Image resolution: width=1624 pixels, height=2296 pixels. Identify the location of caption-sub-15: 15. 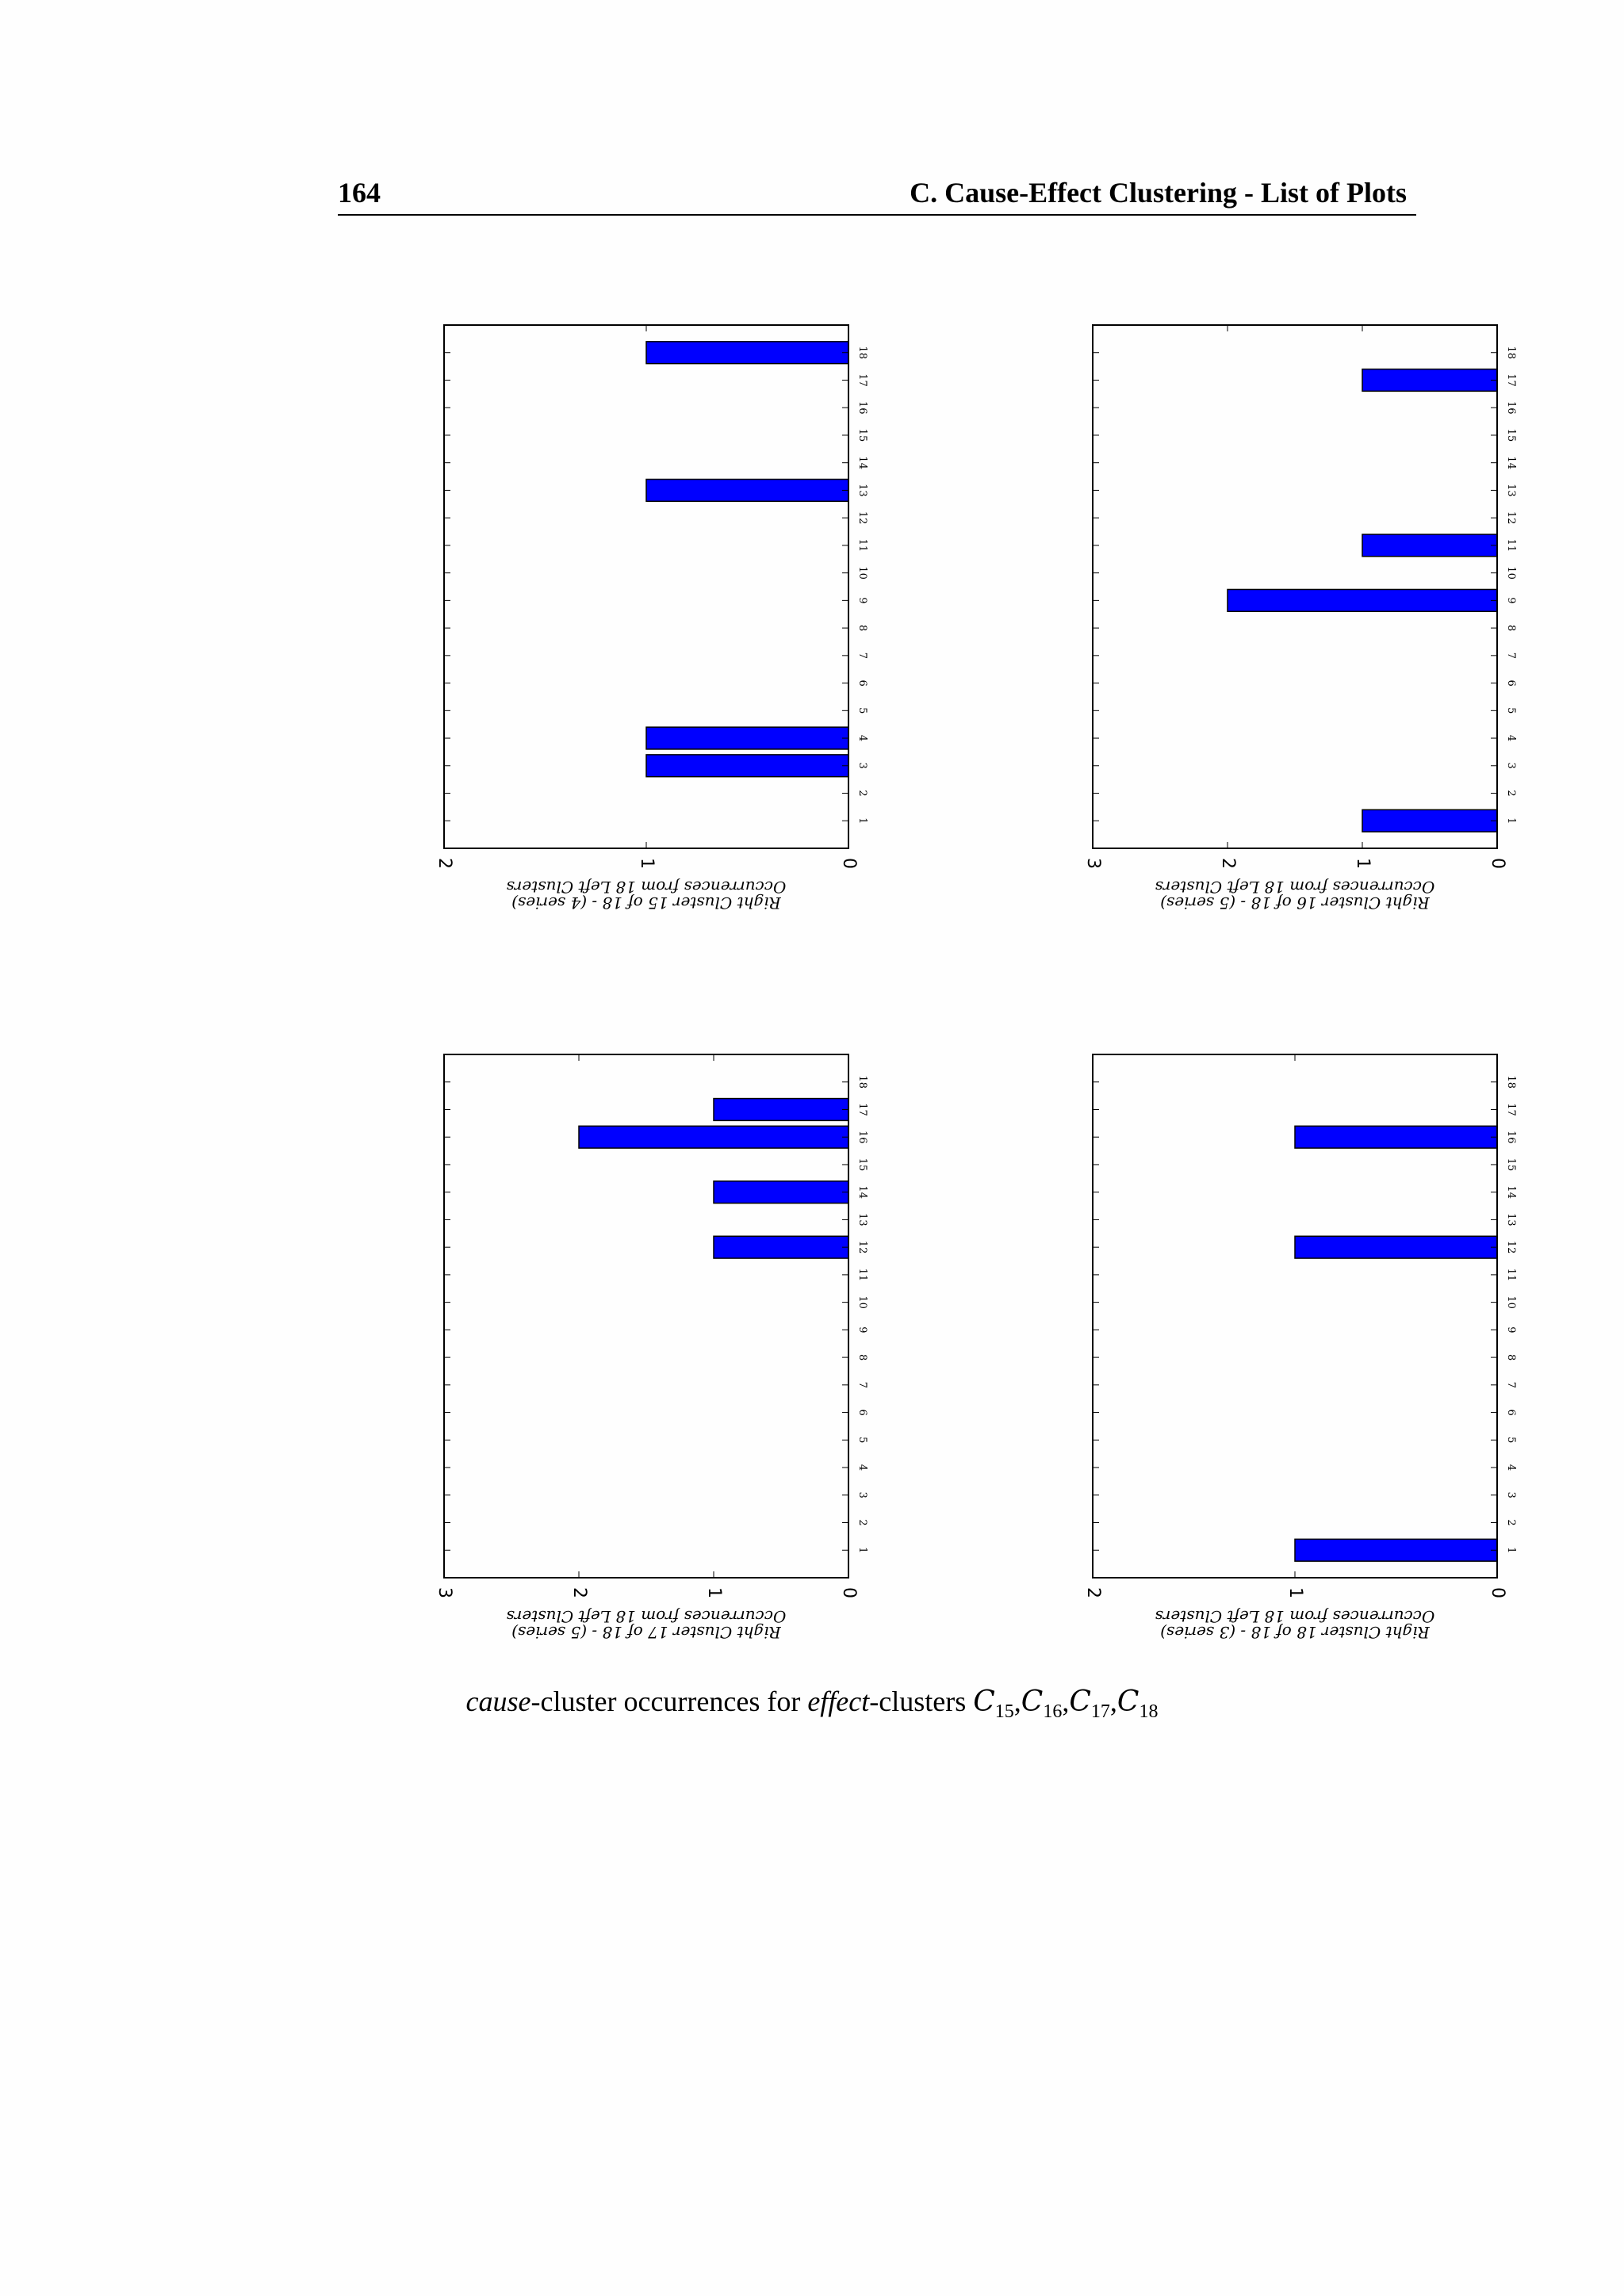
(1004, 1712).